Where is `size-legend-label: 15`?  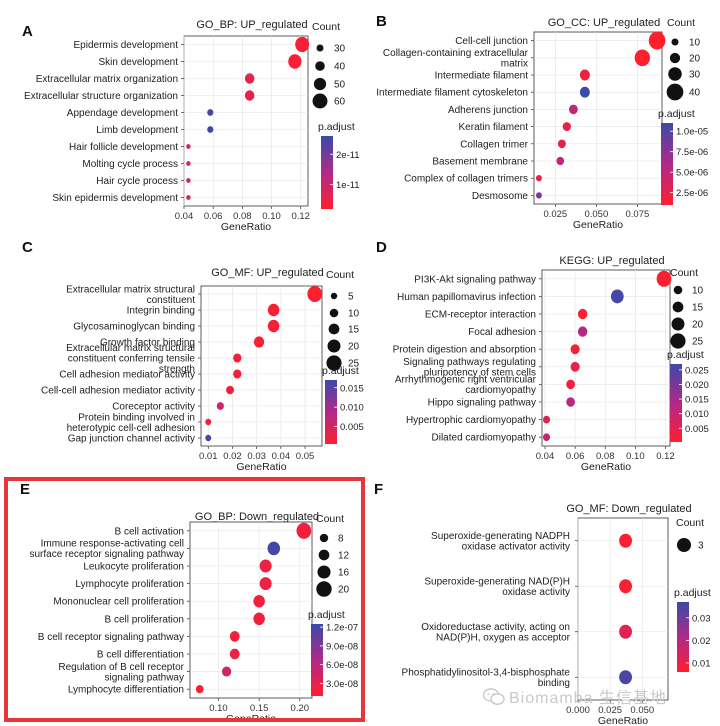 size-legend-label: 15 is located at coordinates (698, 308).